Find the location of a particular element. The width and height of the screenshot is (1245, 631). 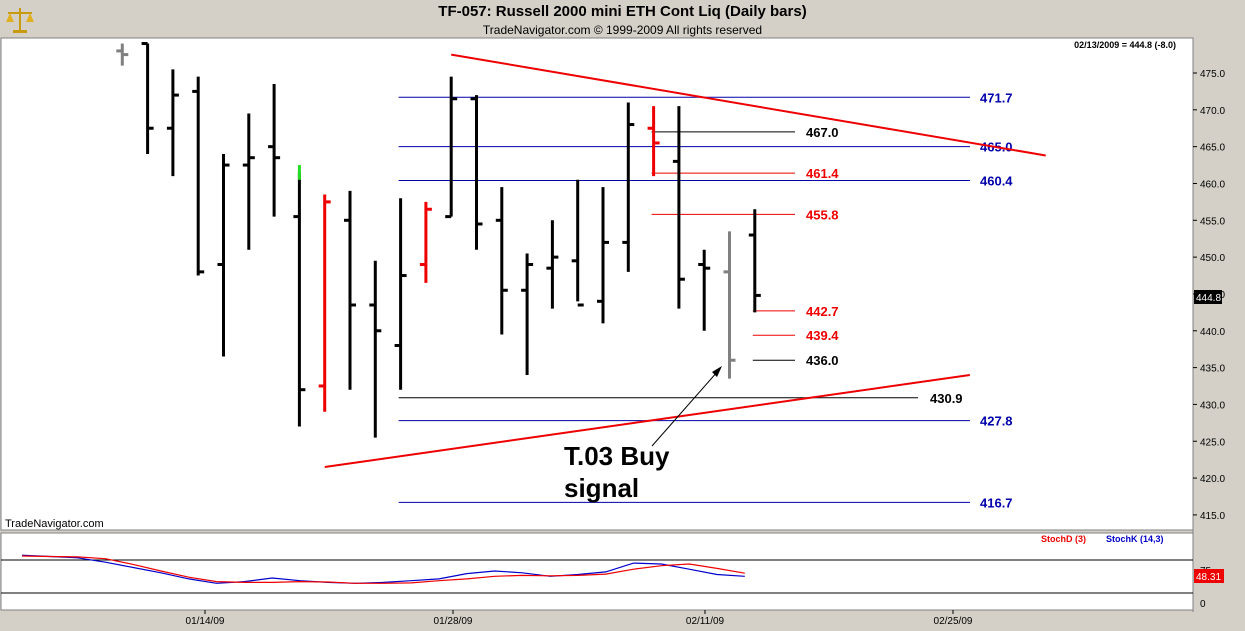

stochastic-pane is located at coordinates (597, 571).